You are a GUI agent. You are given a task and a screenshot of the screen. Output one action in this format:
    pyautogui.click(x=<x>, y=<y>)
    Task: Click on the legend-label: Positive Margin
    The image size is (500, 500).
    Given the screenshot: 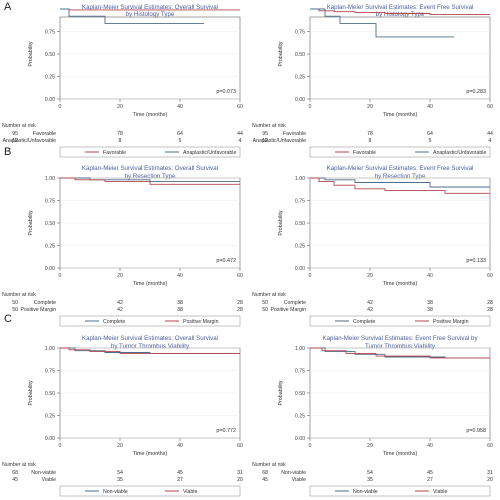 What is the action you would take?
    pyautogui.click(x=451, y=322)
    